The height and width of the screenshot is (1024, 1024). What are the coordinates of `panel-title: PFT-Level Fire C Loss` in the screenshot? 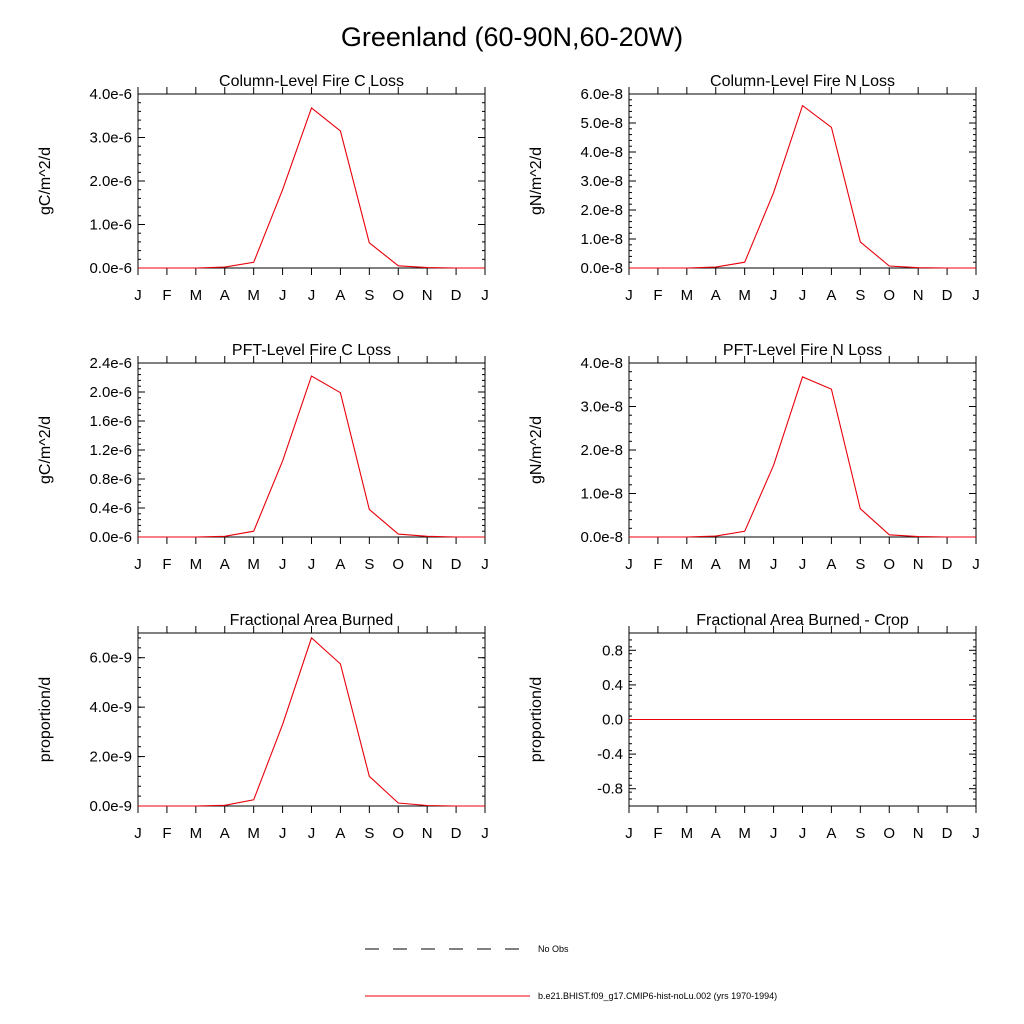 It's located at (311, 350).